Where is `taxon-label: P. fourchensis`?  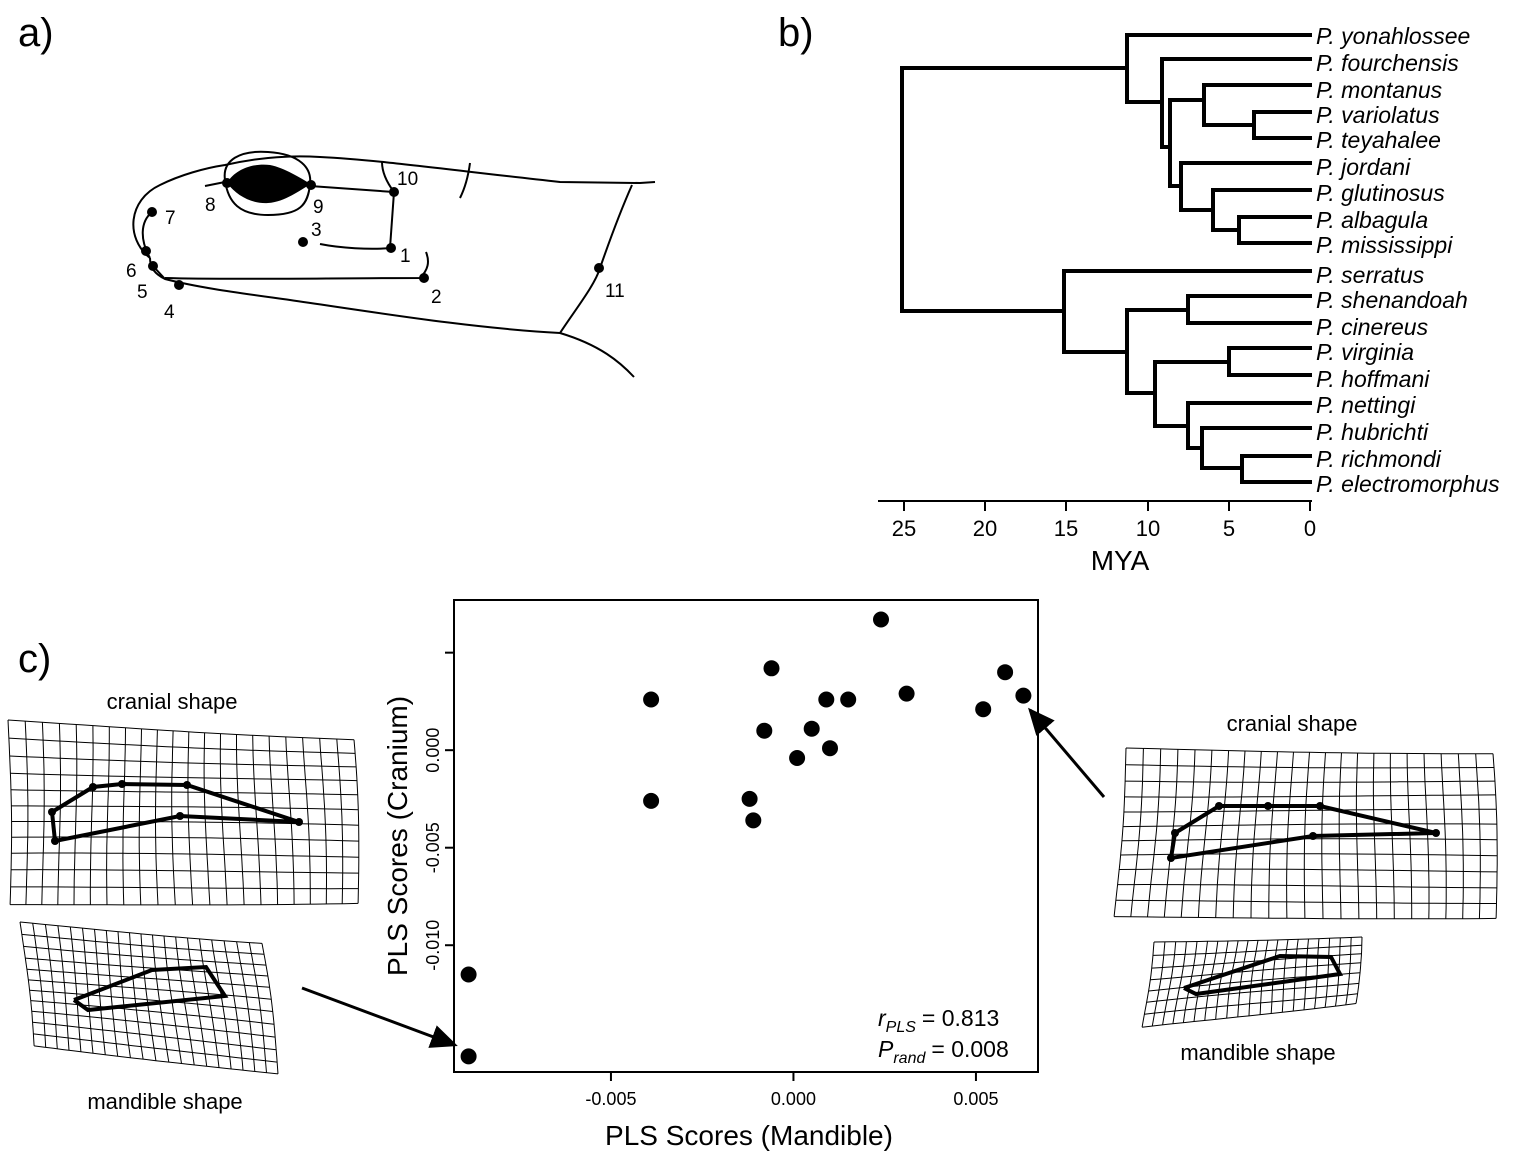
taxon-label: P. fourchensis is located at coordinates (1387, 63).